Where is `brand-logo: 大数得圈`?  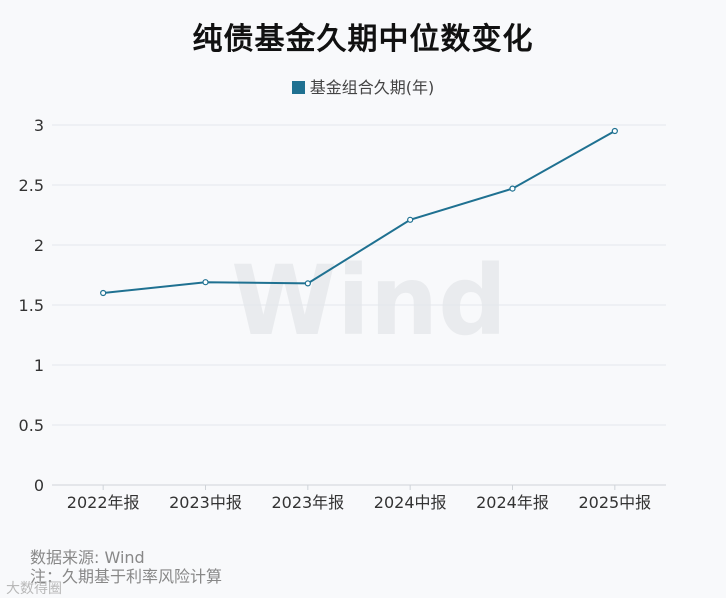 brand-logo: 大数得圈 is located at coordinates (34, 589).